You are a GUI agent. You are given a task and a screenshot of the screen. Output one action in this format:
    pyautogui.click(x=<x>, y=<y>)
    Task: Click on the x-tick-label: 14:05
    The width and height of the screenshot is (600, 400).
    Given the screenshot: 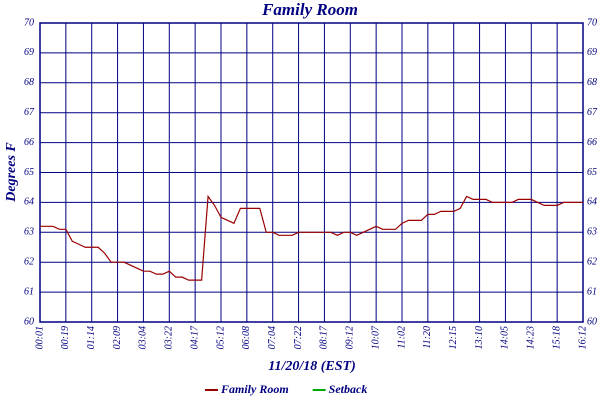 What is the action you would take?
    pyautogui.click(x=505, y=337)
    